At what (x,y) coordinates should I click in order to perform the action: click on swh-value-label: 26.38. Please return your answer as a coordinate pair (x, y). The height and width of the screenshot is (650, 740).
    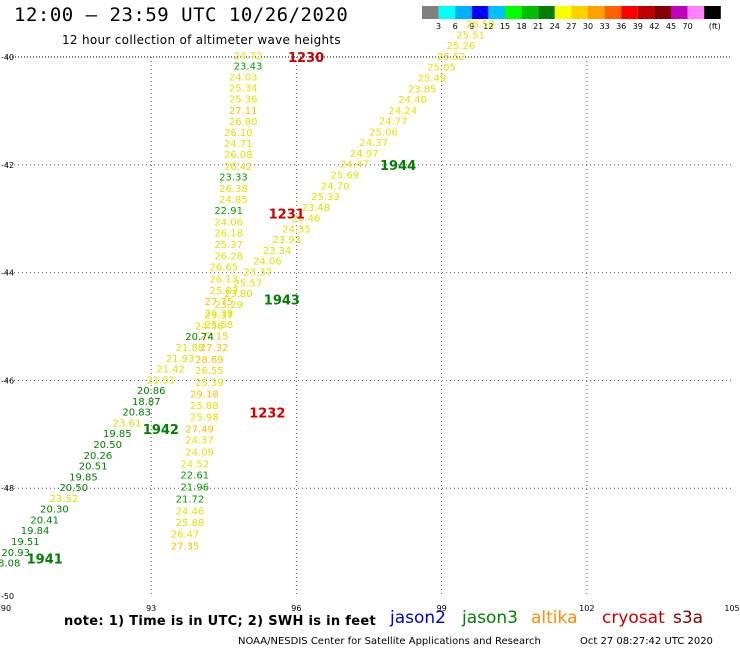
    Looking at the image, I should click on (233, 189).